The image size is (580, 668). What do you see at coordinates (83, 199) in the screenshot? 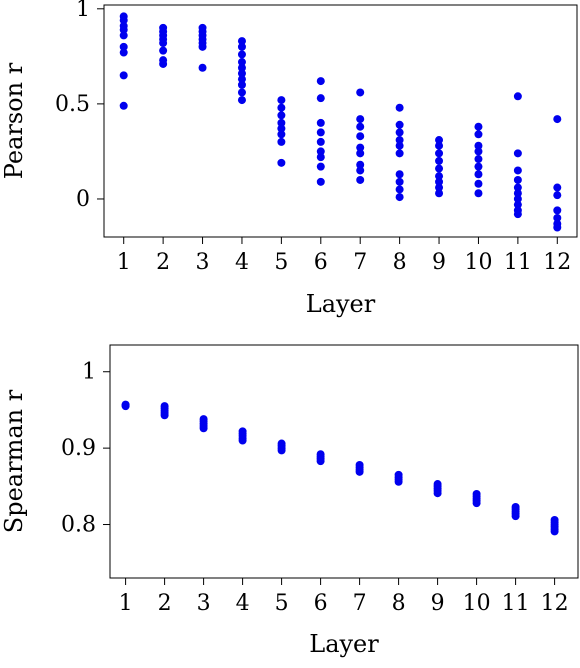
I see `y-tick-label: 0` at bounding box center [83, 199].